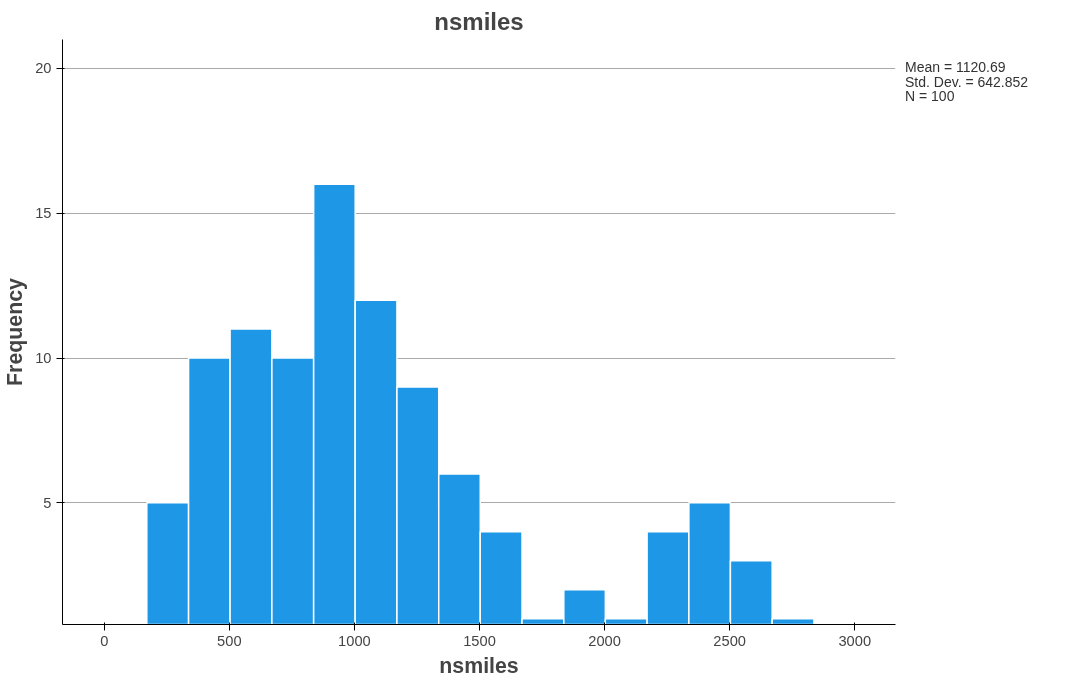 The width and height of the screenshot is (1089, 687). What do you see at coordinates (955, 67) in the screenshot?
I see `text: Mean = 1120.69` at bounding box center [955, 67].